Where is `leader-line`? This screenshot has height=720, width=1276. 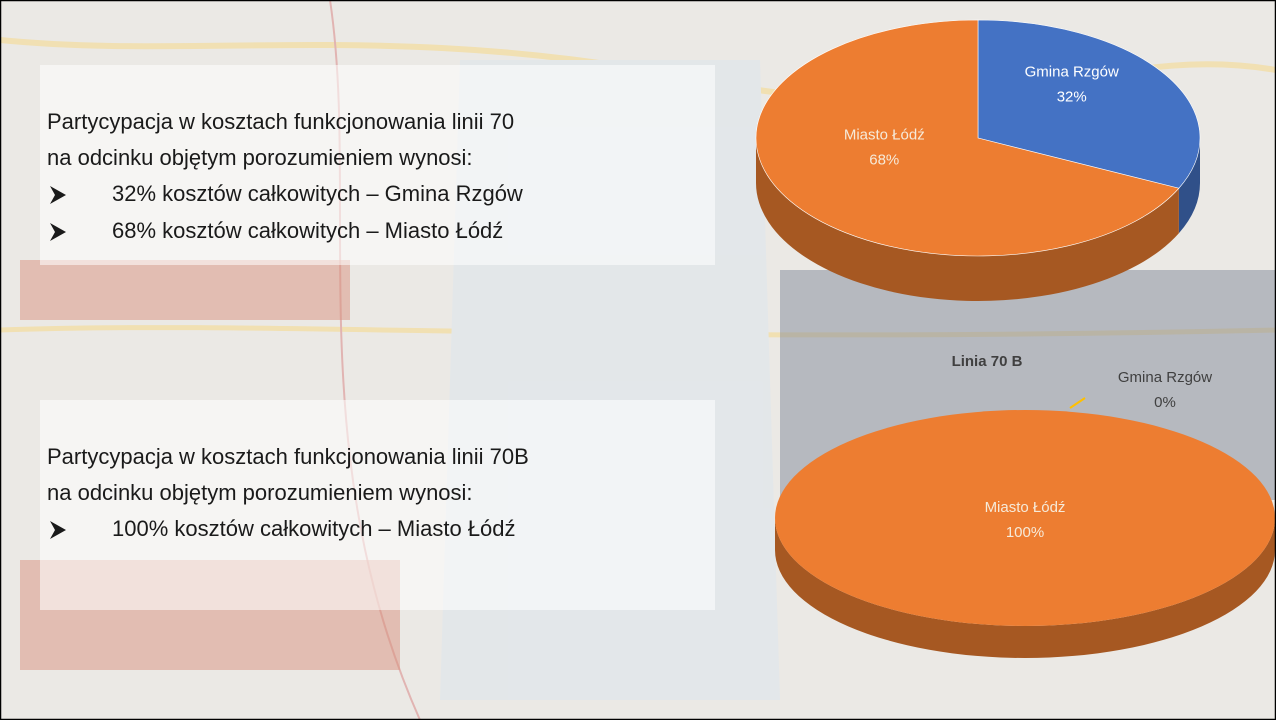 leader-line is located at coordinates (1077, 403).